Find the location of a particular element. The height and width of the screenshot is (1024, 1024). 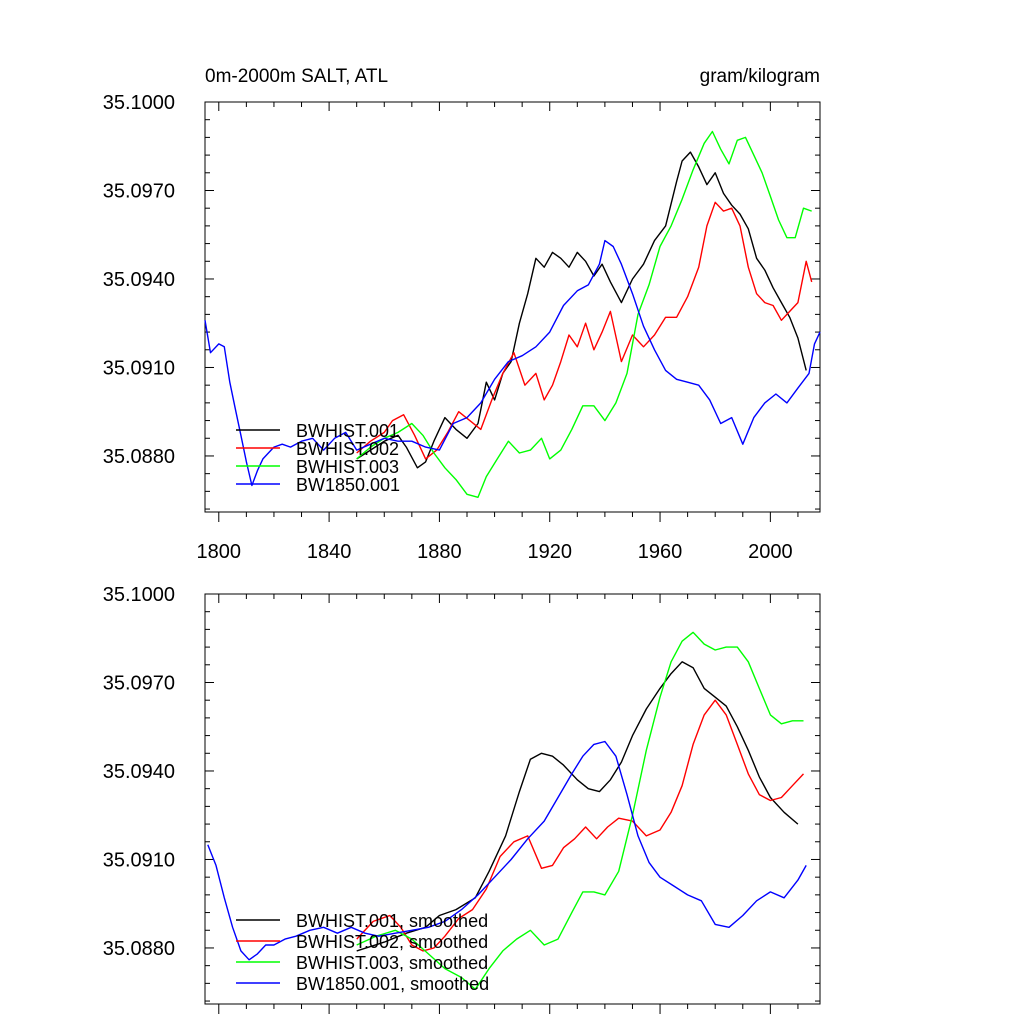

legend-label: BWHIST.002, smoothed is located at coordinates (392, 942).